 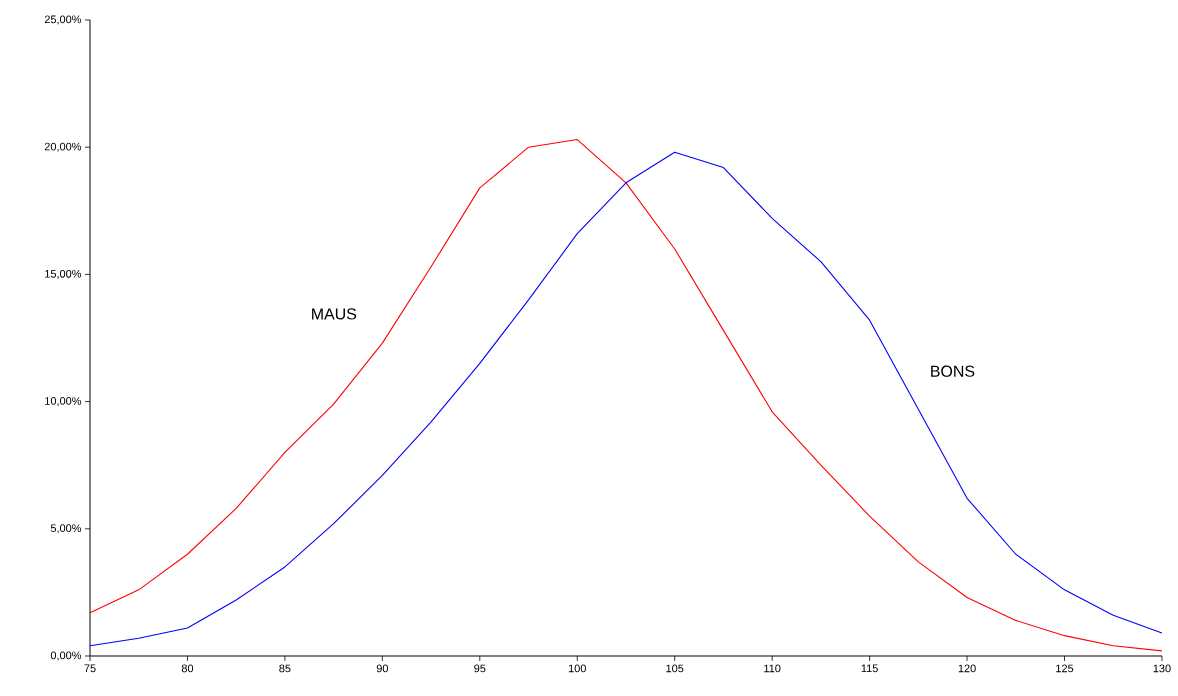 I want to click on series-label: BONS, so click(x=953, y=371).